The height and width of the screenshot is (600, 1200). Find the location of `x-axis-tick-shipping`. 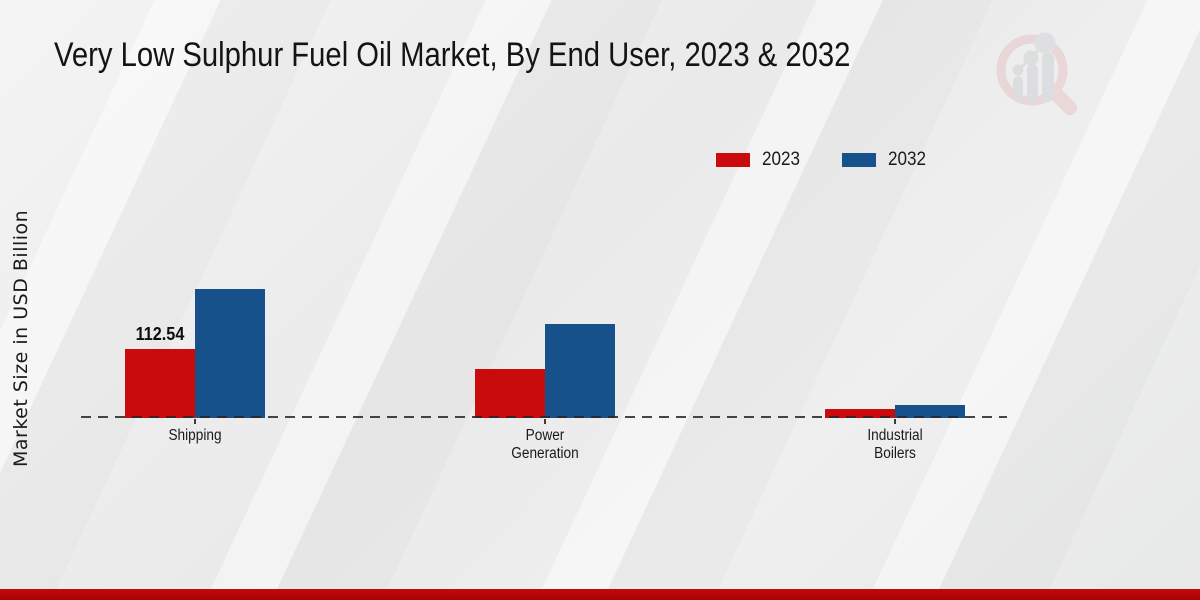

x-axis-tick-shipping is located at coordinates (195, 421).